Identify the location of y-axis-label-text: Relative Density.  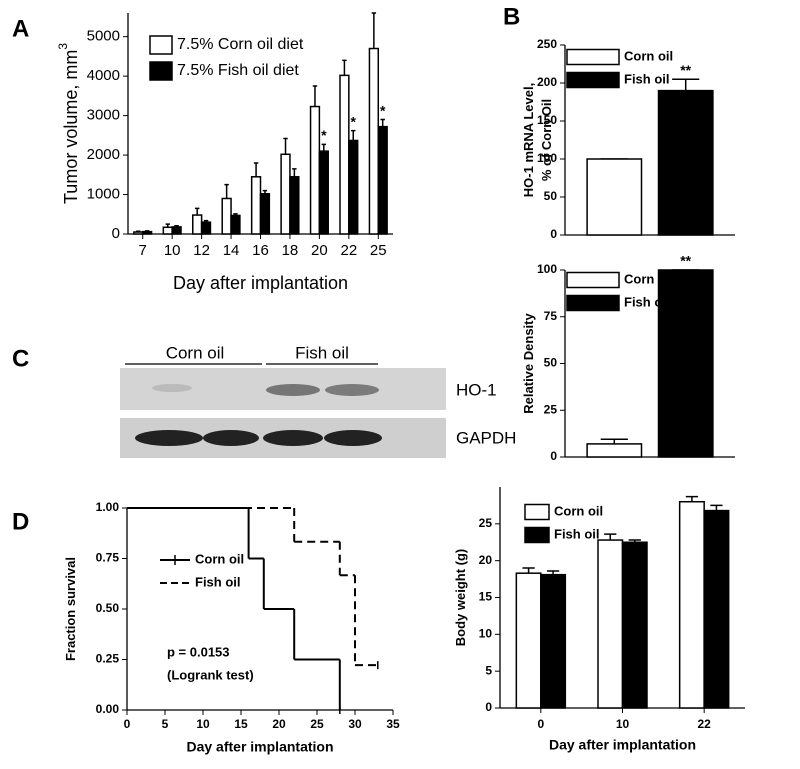
(528, 363).